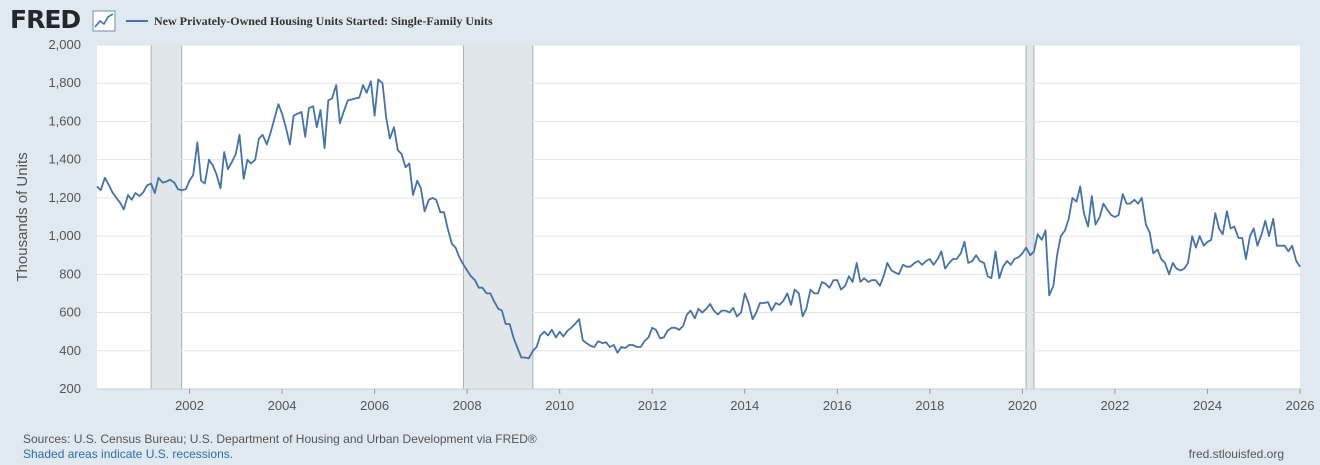  I want to click on fred-logo: FRED, so click(45, 19).